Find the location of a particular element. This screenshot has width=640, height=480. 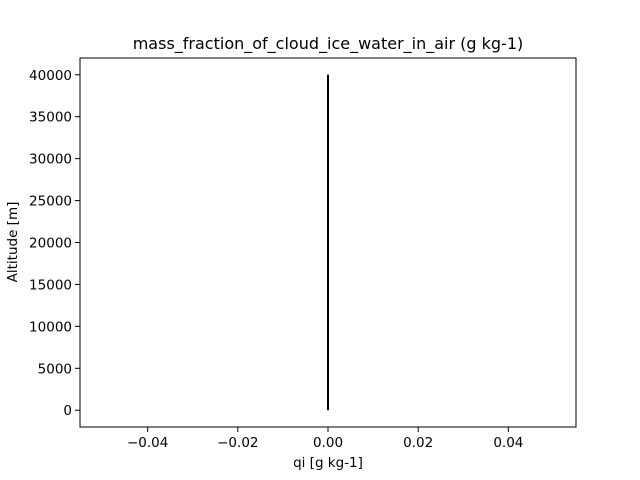

x-tick-label: −0.02 is located at coordinates (237, 443).